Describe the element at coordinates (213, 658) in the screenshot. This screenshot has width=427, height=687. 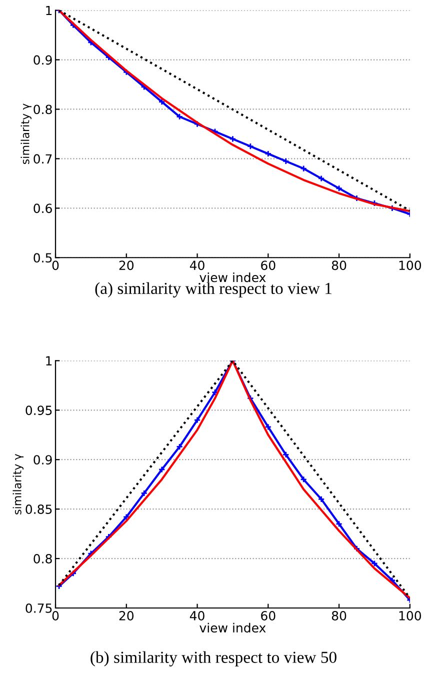
I see `text: (b) similarity with respect to view 50` at that location.